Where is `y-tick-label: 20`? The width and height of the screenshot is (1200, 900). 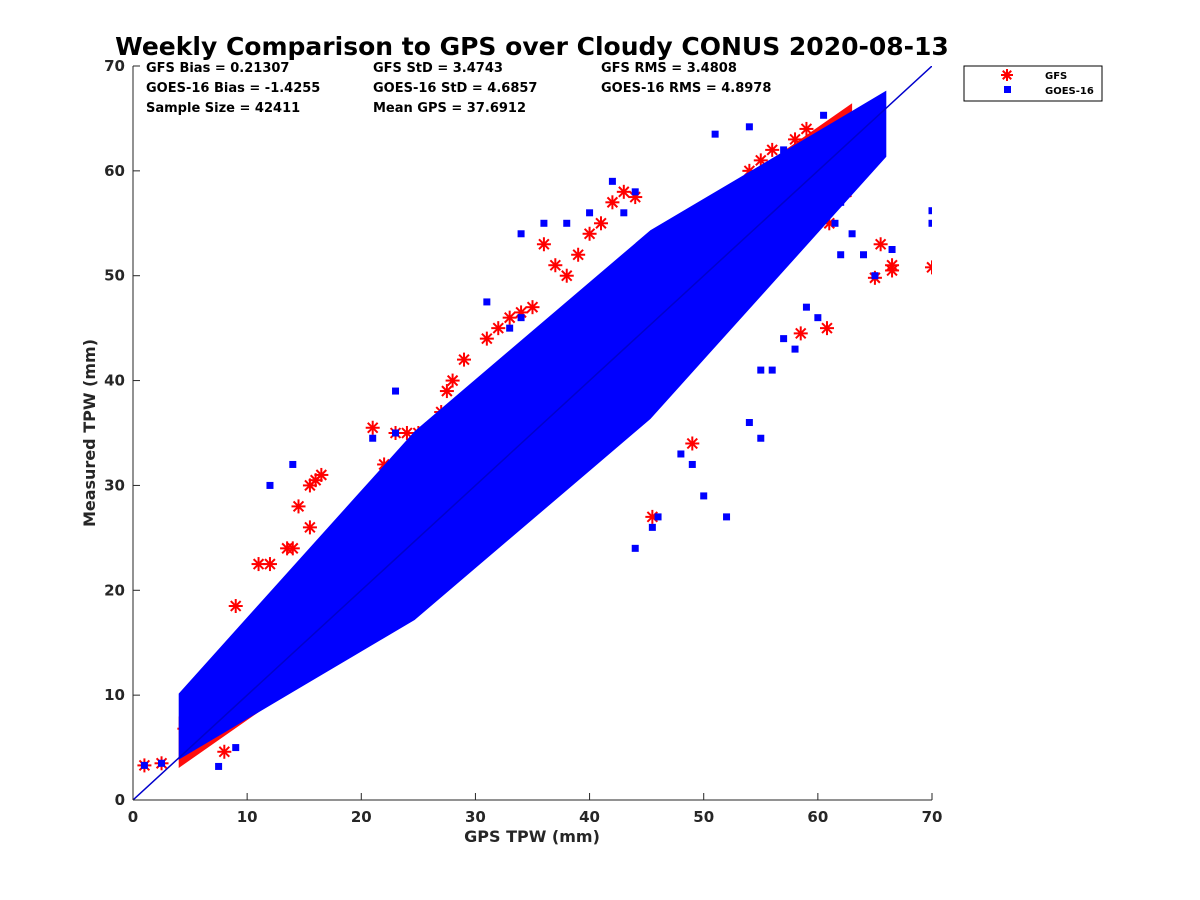 y-tick-label: 20 is located at coordinates (114, 590).